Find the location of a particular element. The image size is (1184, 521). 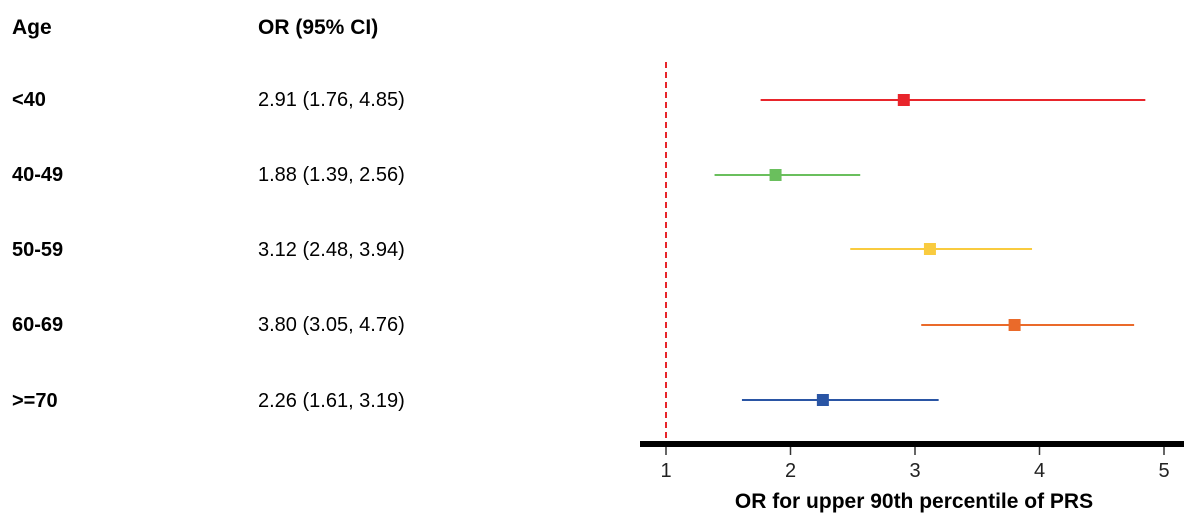

x-tick-label-2: 3 is located at coordinates (914, 471).